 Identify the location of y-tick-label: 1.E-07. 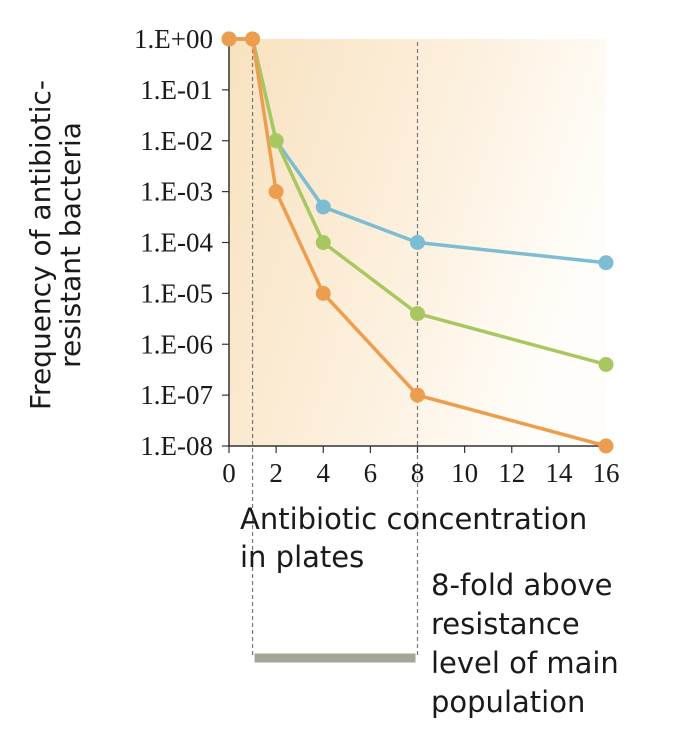
(176, 395).